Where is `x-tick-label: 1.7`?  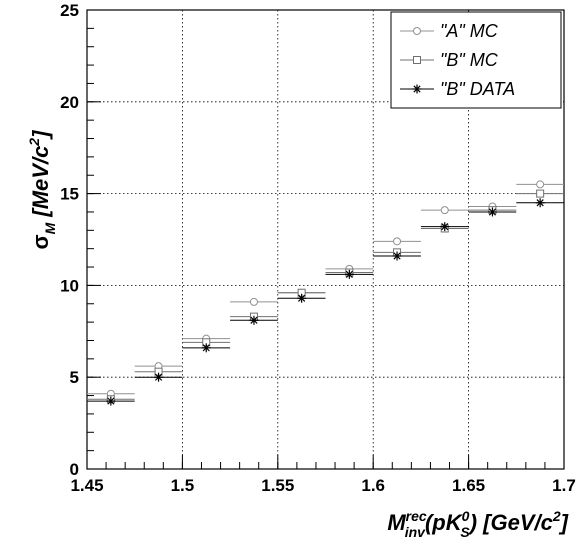
x-tick-label: 1.7 is located at coordinates (564, 485).